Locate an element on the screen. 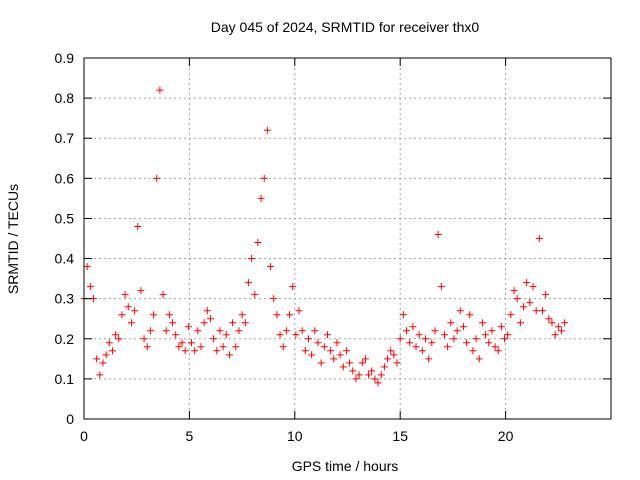 The width and height of the screenshot is (640, 480). y-tick-label: 0.3 is located at coordinates (65, 299).